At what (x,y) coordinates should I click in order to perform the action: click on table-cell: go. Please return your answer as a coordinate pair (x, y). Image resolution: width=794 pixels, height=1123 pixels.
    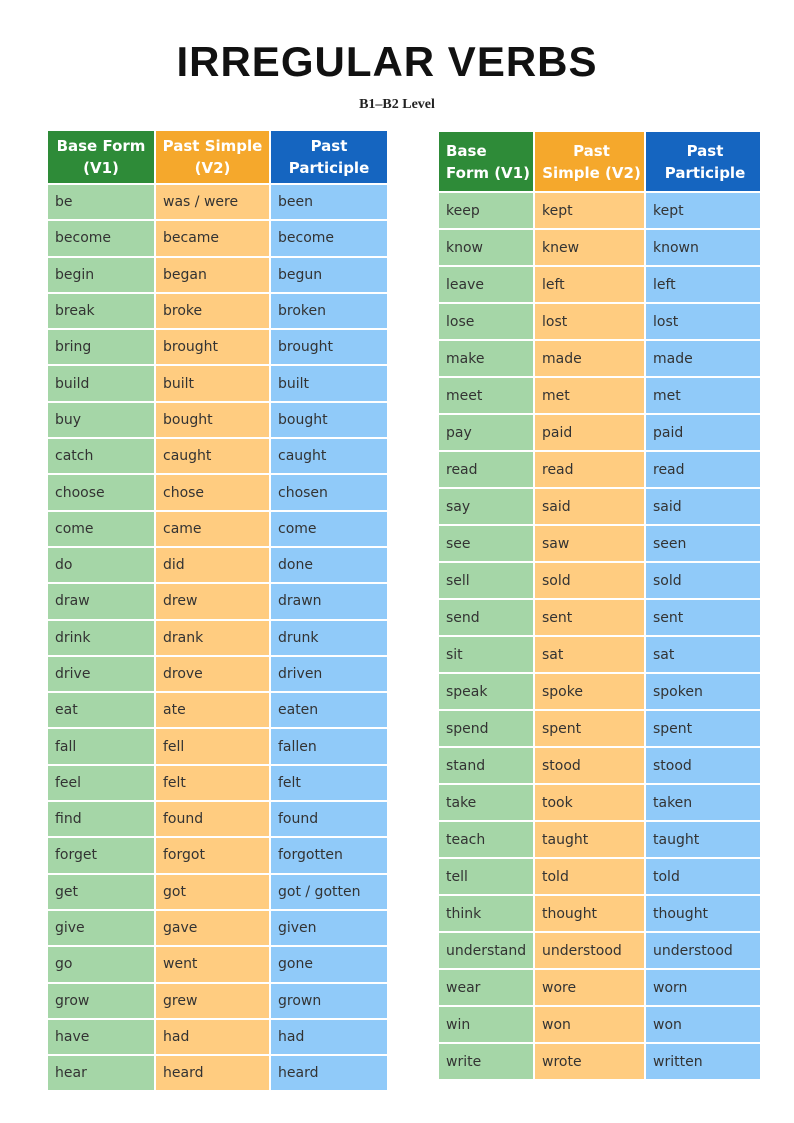
    Looking at the image, I should click on (101, 964).